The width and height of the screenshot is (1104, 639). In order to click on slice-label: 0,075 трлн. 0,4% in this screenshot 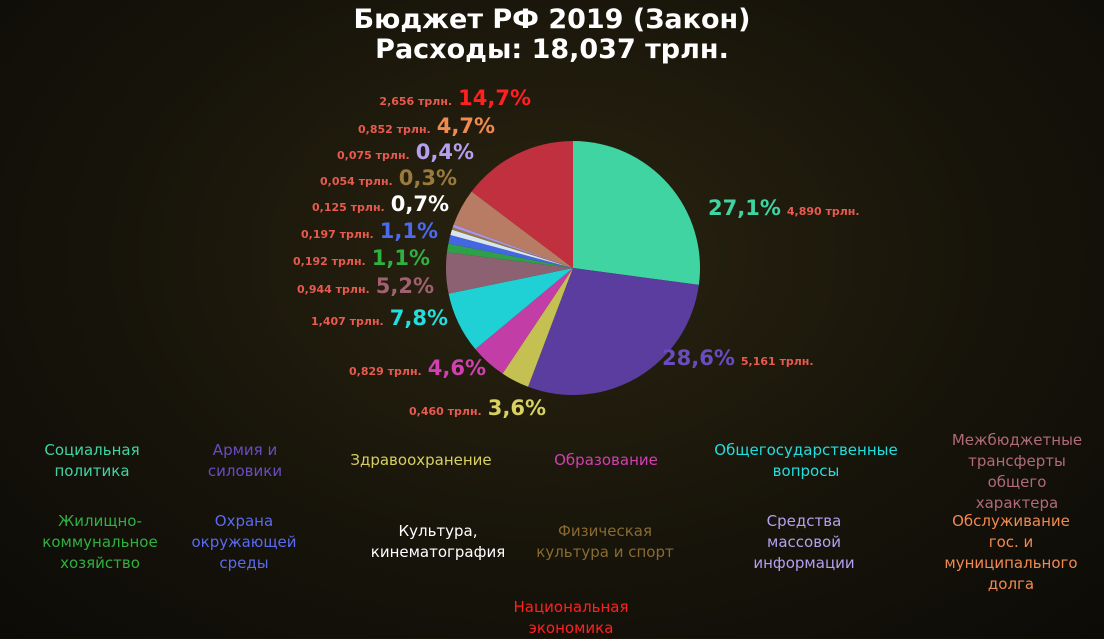, I will do `click(405, 152)`.